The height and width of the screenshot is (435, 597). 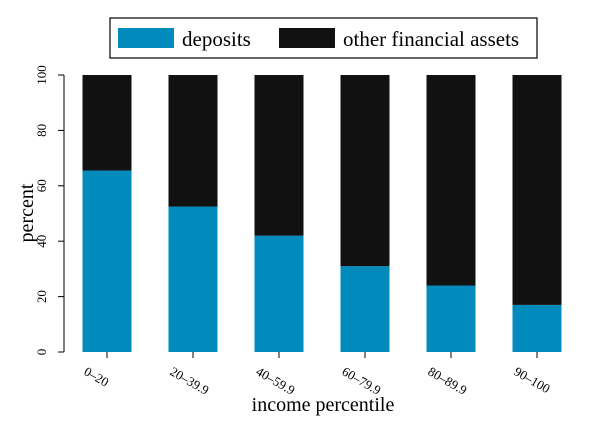 What do you see at coordinates (97, 377) in the screenshot?
I see `x-tick-label-0-20: 0–20` at bounding box center [97, 377].